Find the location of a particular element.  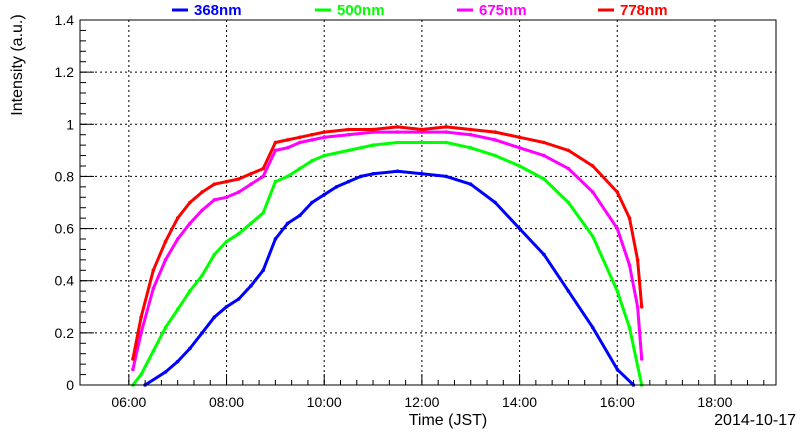

y-tick-label: 1 is located at coordinates (70, 124).